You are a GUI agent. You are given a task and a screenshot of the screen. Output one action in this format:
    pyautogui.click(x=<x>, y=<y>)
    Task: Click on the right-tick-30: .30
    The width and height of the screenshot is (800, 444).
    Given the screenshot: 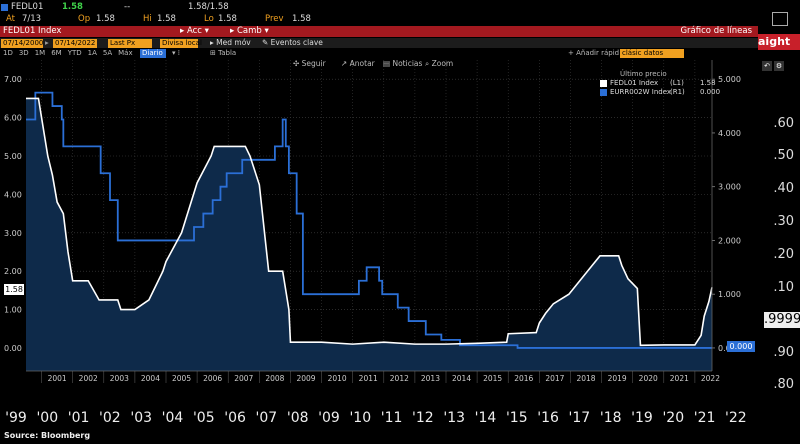 What is the action you would take?
    pyautogui.click(x=783, y=221)
    